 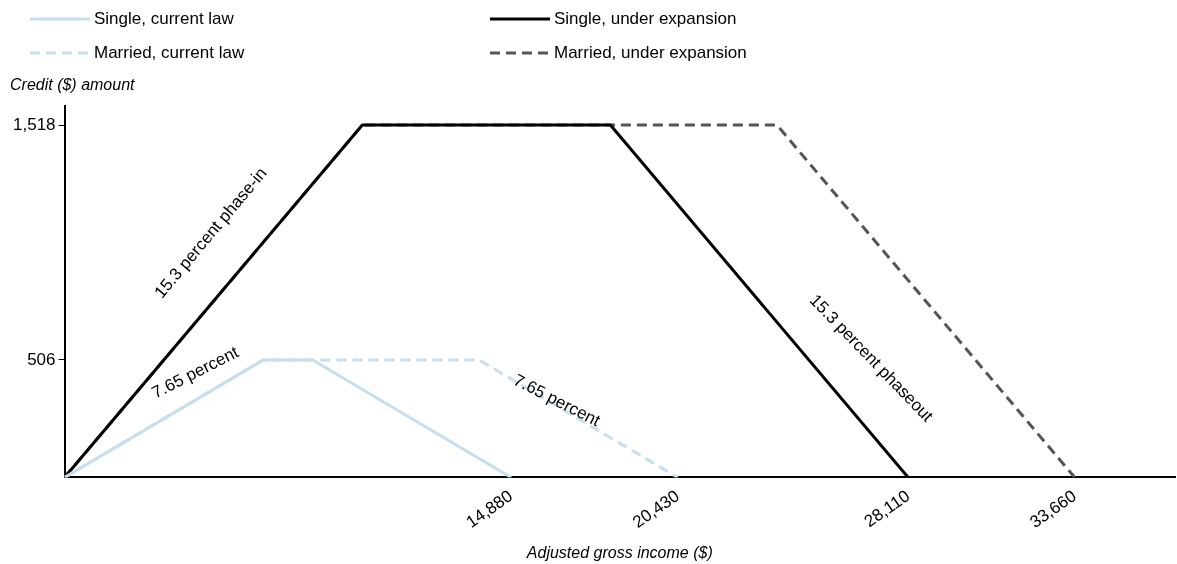 I want to click on legend-label: Single, current law, so click(x=164, y=19).